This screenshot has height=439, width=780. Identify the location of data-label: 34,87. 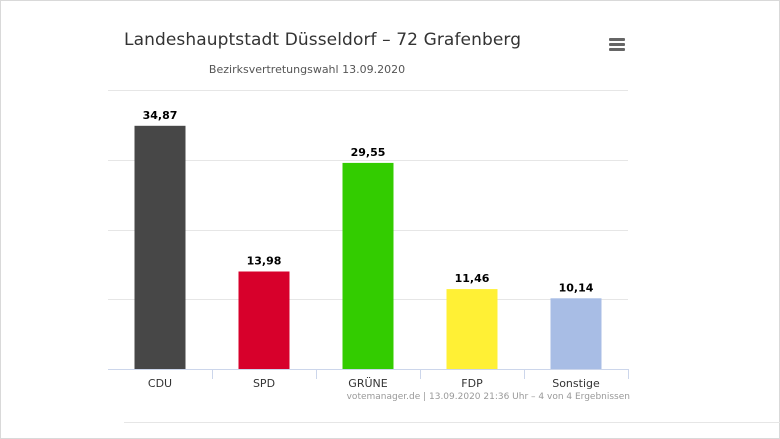
(160, 115).